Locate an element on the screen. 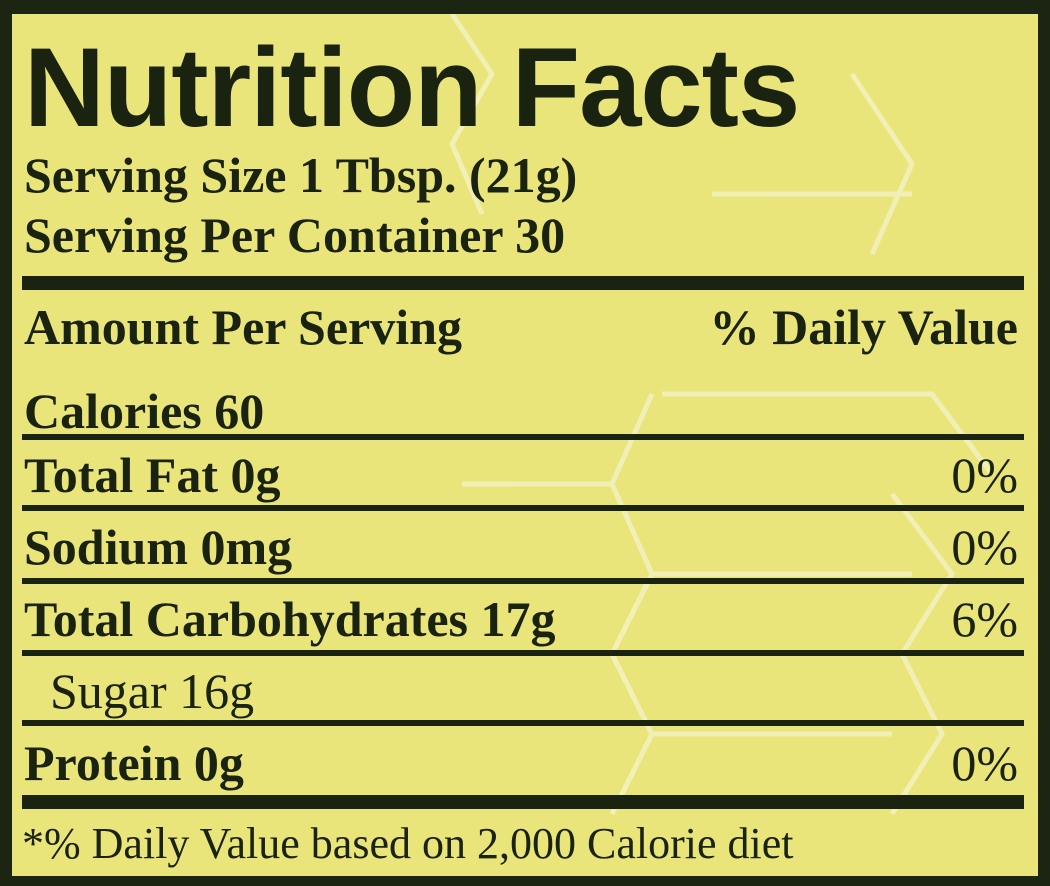 Image resolution: width=1050 pixels, height=886 pixels. nutrient-dv: 6% is located at coordinates (984, 619).